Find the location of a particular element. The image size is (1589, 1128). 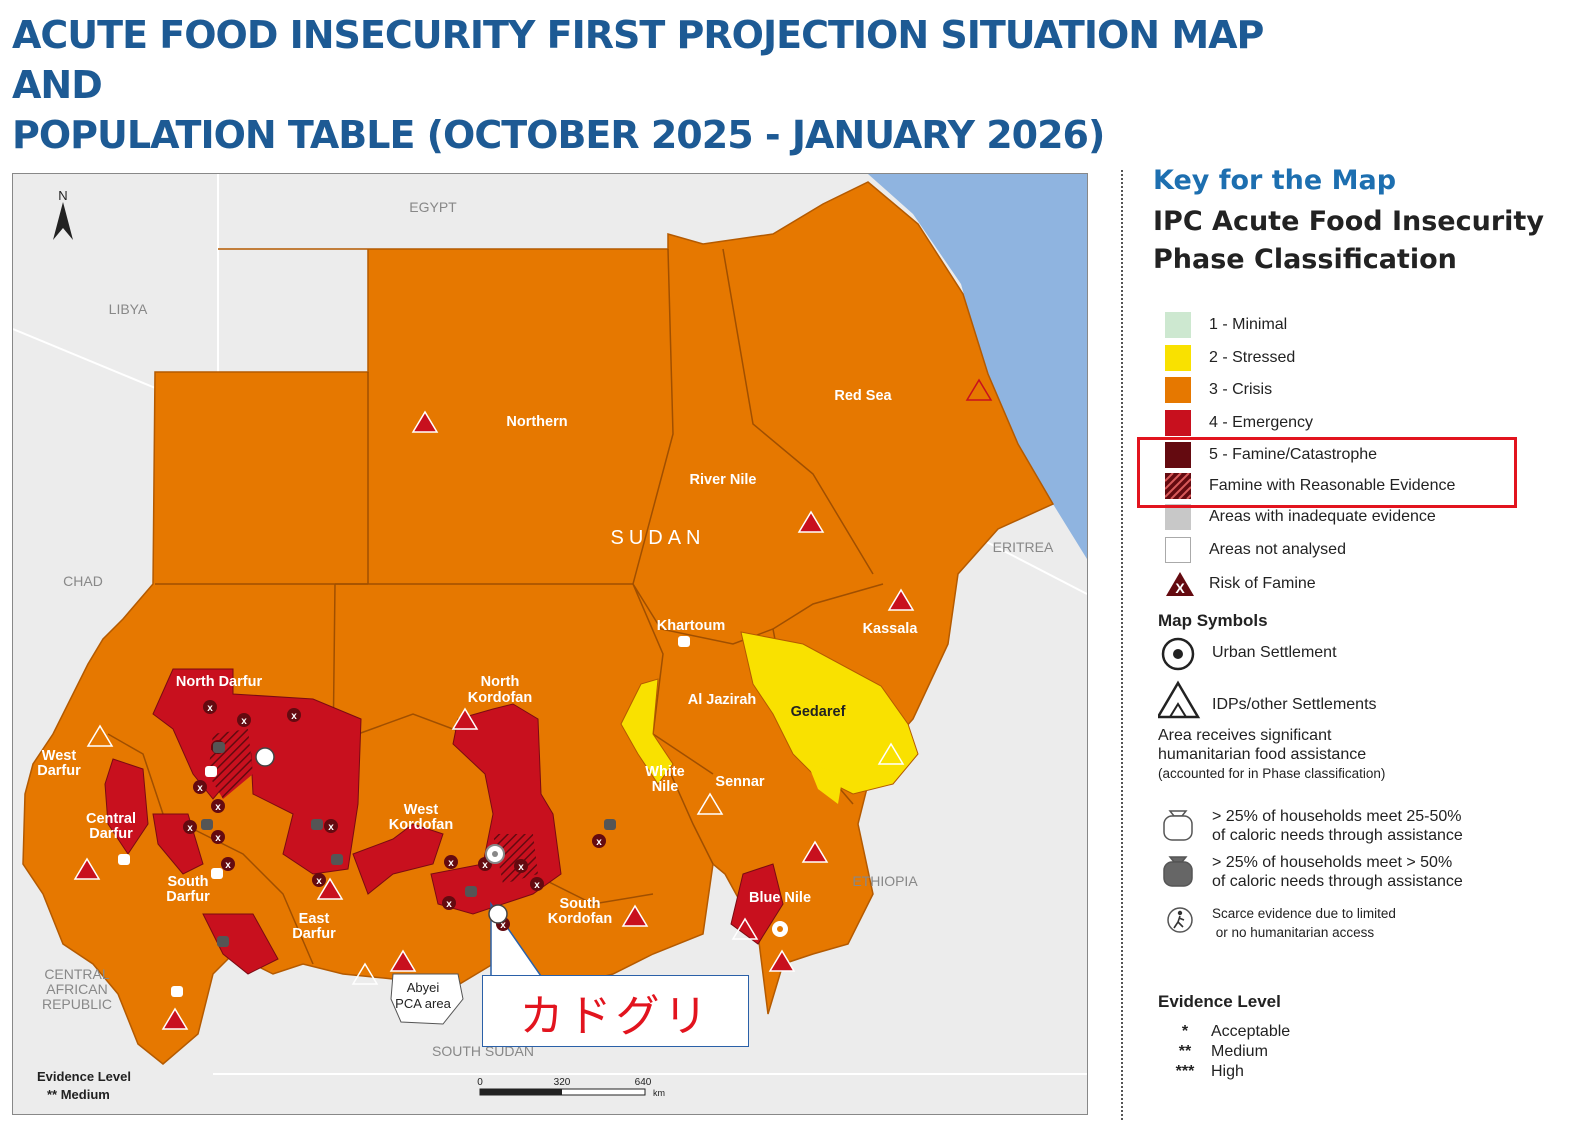

gedaref-stressed-area is located at coordinates (829, 713).